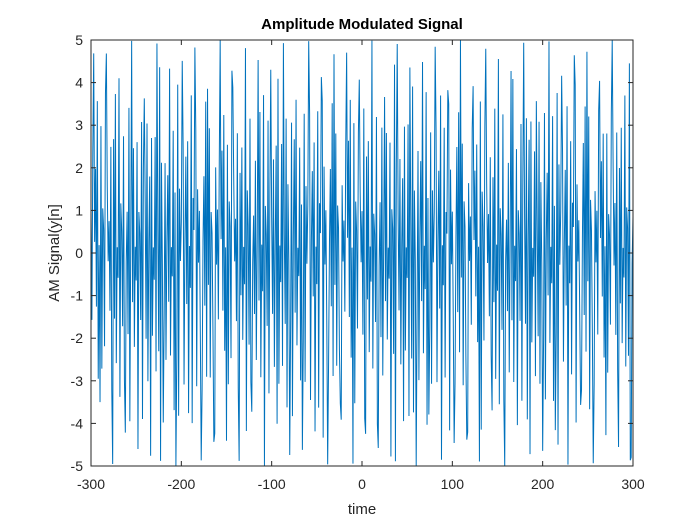 This screenshot has height=525, width=700. I want to click on x-tick-label: 0, so click(362, 484).